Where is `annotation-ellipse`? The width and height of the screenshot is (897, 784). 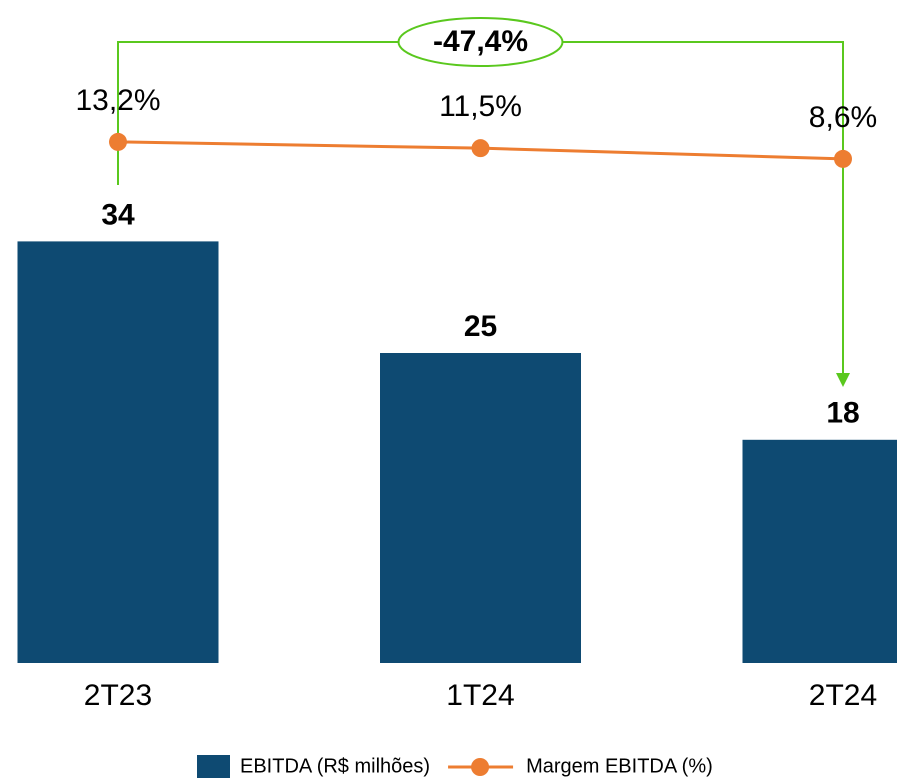 annotation-ellipse is located at coordinates (480, 42).